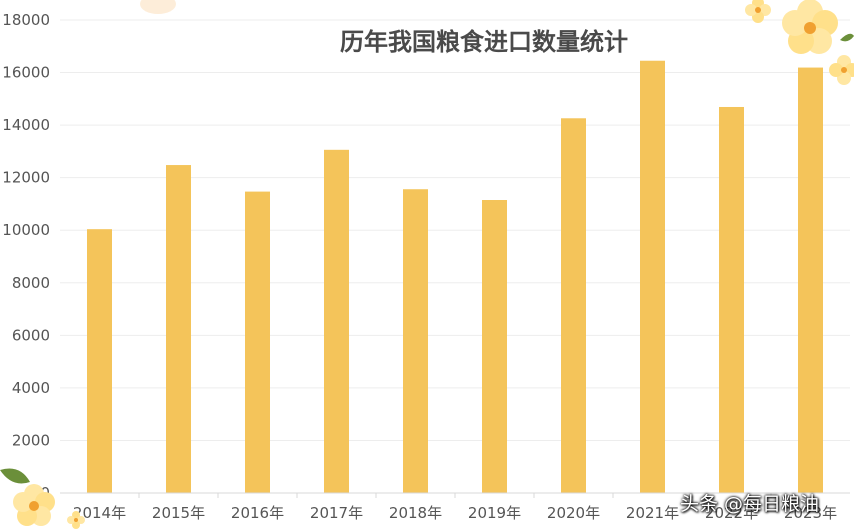 Image resolution: width=854 pixels, height=529 pixels. Describe the element at coordinates (336, 513) in the screenshot. I see `x-tick-label: 2017年` at that location.